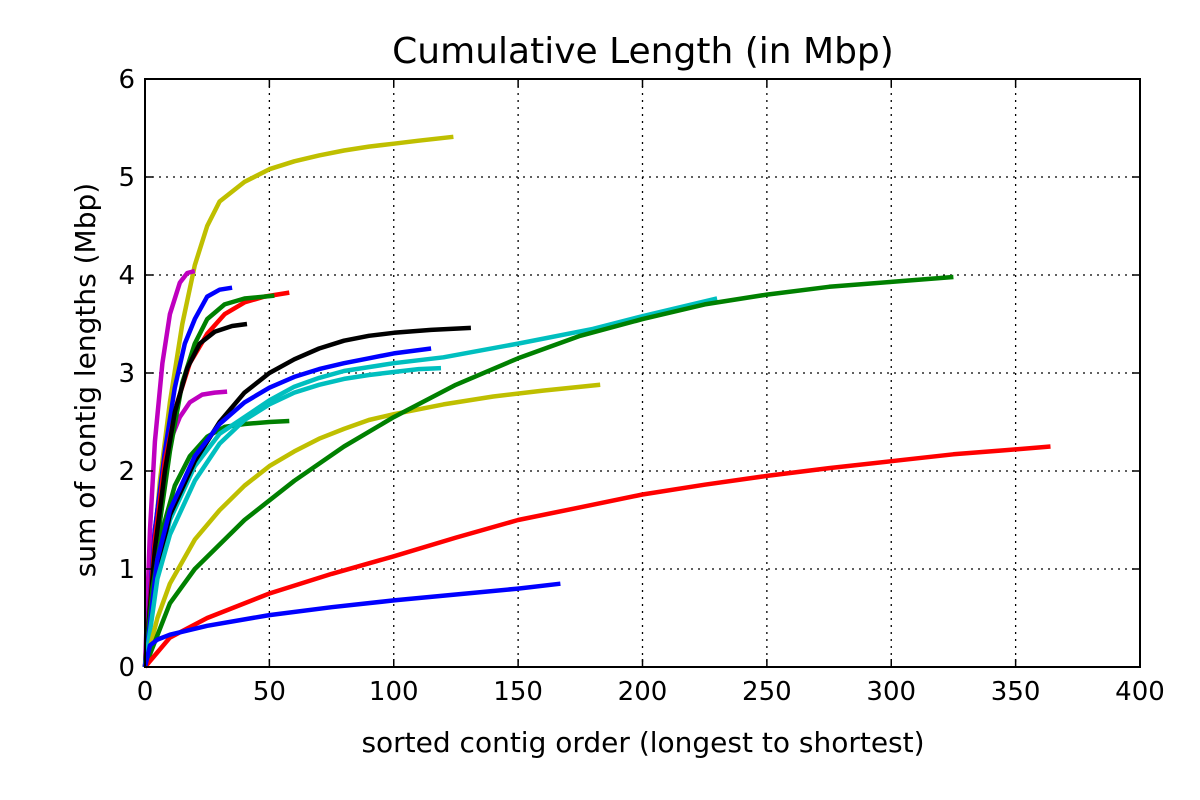  Describe the element at coordinates (126, 80) in the screenshot. I see `y-tick-label: 6` at that location.